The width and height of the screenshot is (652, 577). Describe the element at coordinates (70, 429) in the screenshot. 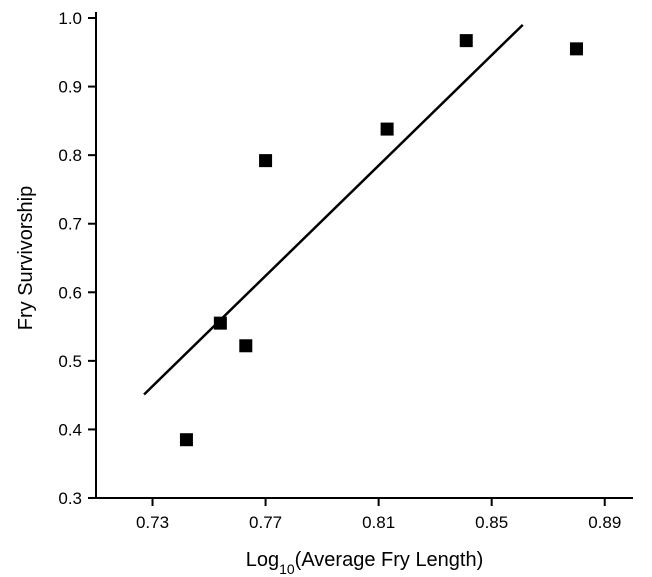

I see `y-tick-label: 0.4` at that location.